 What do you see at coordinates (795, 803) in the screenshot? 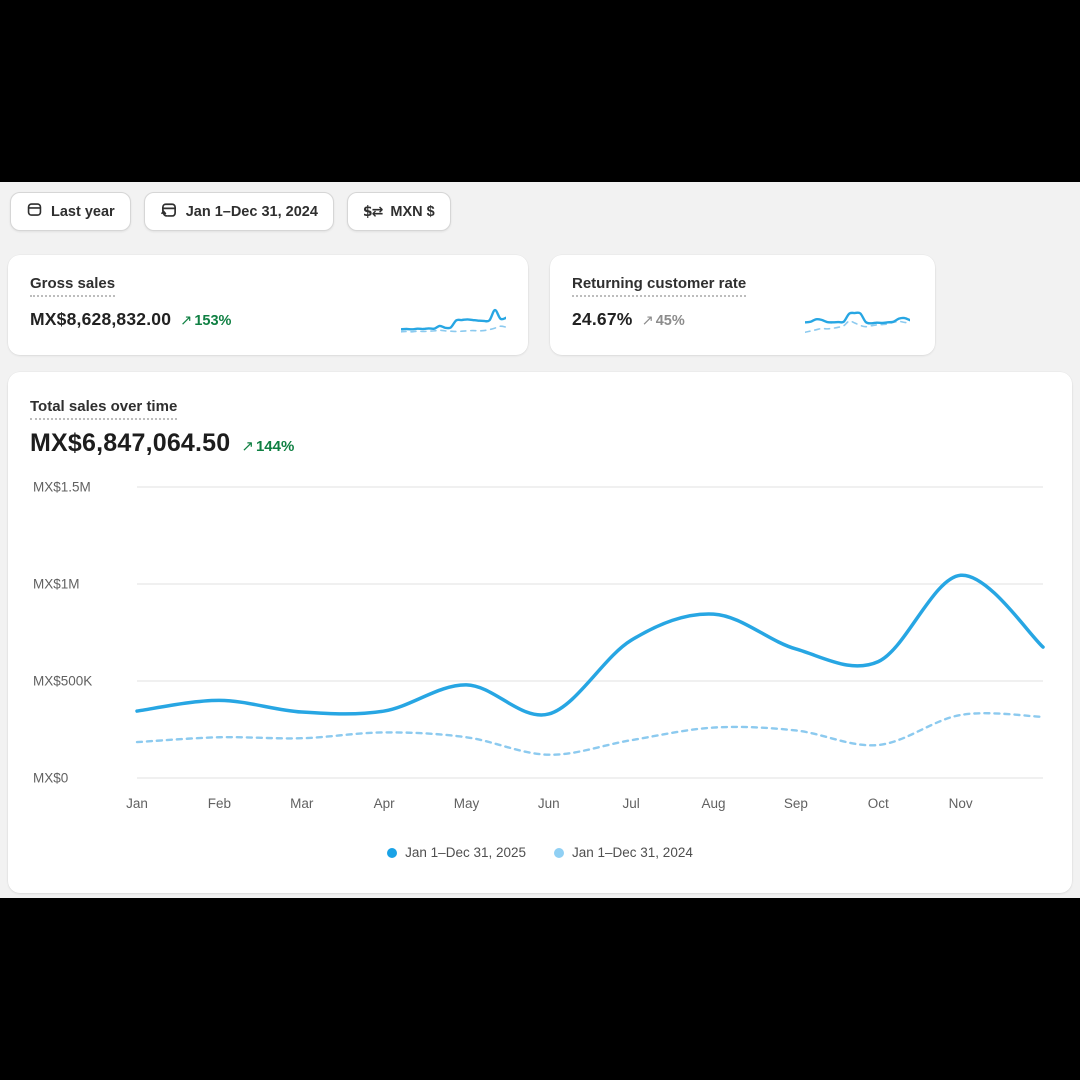
I see `x-axis-label: Sep` at bounding box center [795, 803].